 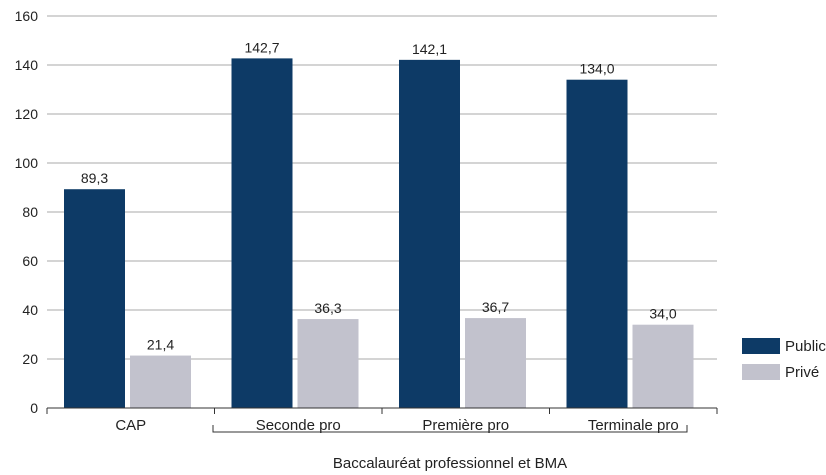 I want to click on category-label: Terminale pro, so click(x=633, y=425).